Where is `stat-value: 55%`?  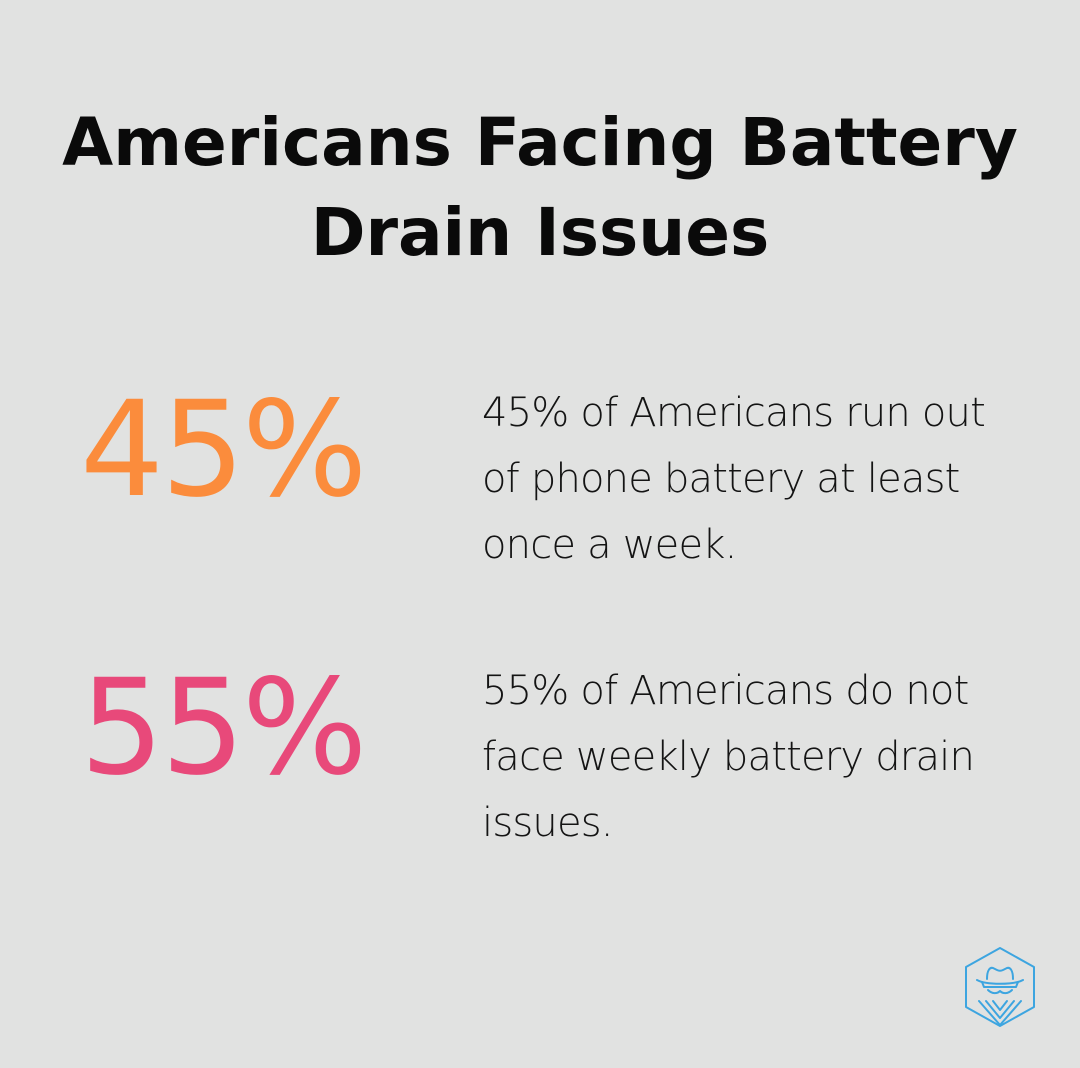 stat-value: 55% is located at coordinates (223, 728).